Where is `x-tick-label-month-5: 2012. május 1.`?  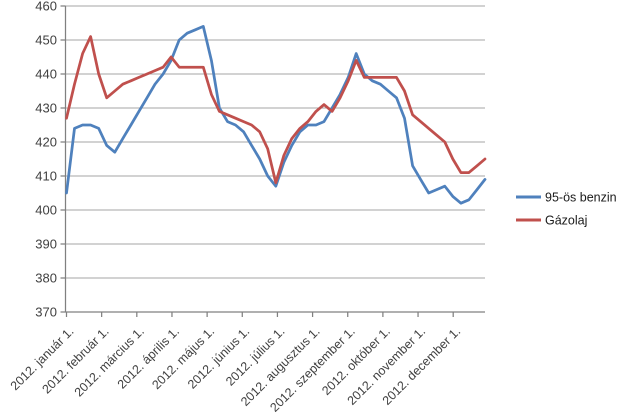
x-tick-label-month-5: 2012. május 1. is located at coordinates (183, 358).